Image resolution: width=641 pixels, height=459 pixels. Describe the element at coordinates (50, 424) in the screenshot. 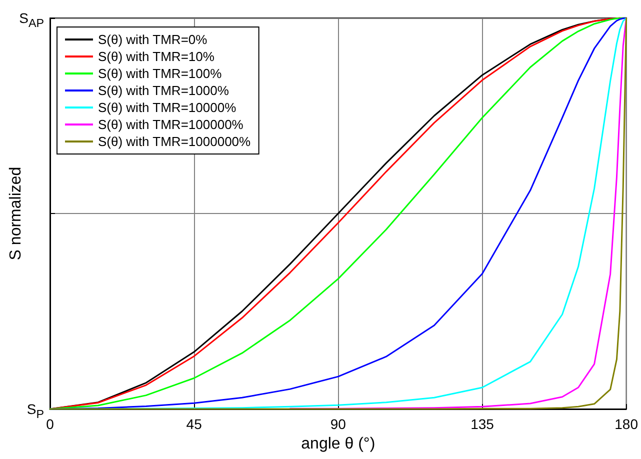

I see `x-tick-label: 0` at that location.